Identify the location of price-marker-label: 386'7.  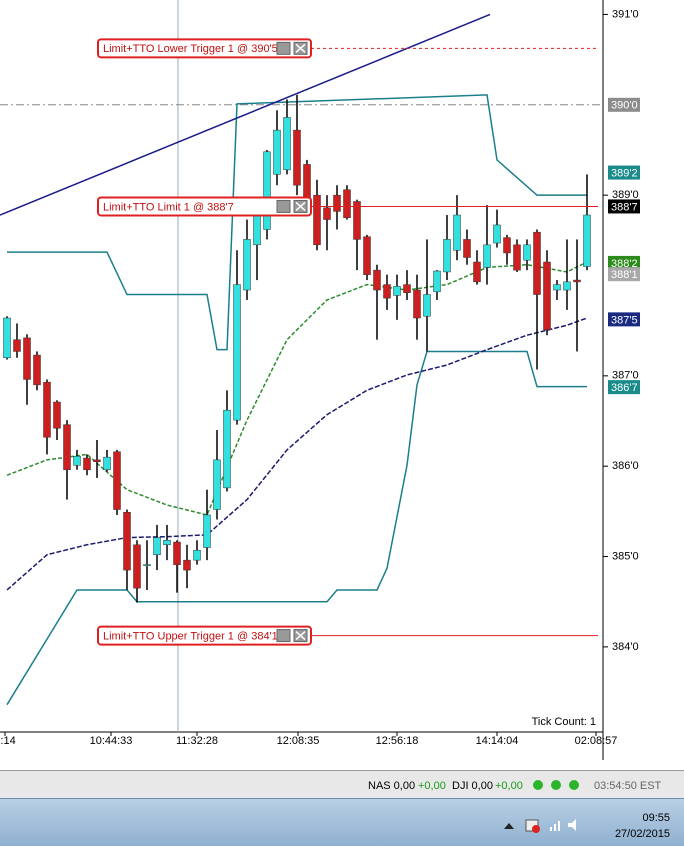
(624, 388).